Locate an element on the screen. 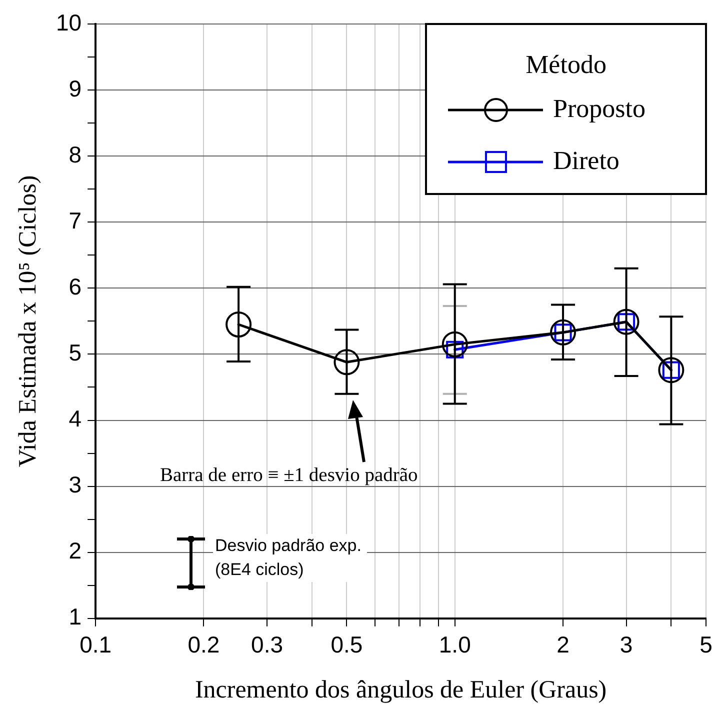 This screenshot has height=716, width=720. y-tick-label: 6 is located at coordinates (75, 287).